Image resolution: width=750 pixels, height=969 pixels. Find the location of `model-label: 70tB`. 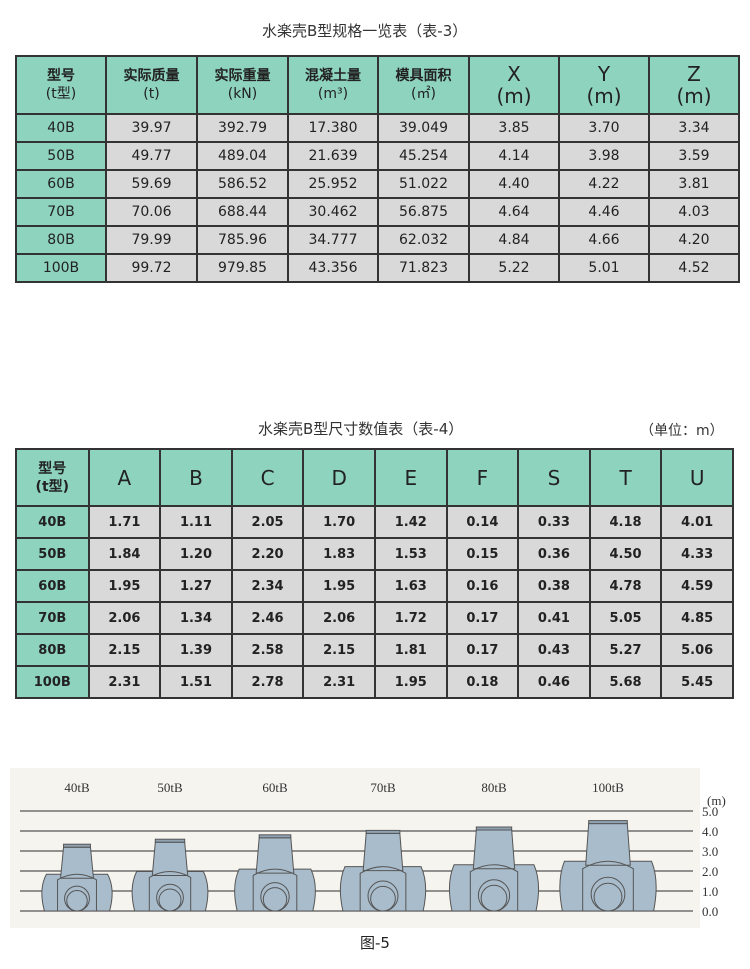

model-label: 70tB is located at coordinates (383, 787).